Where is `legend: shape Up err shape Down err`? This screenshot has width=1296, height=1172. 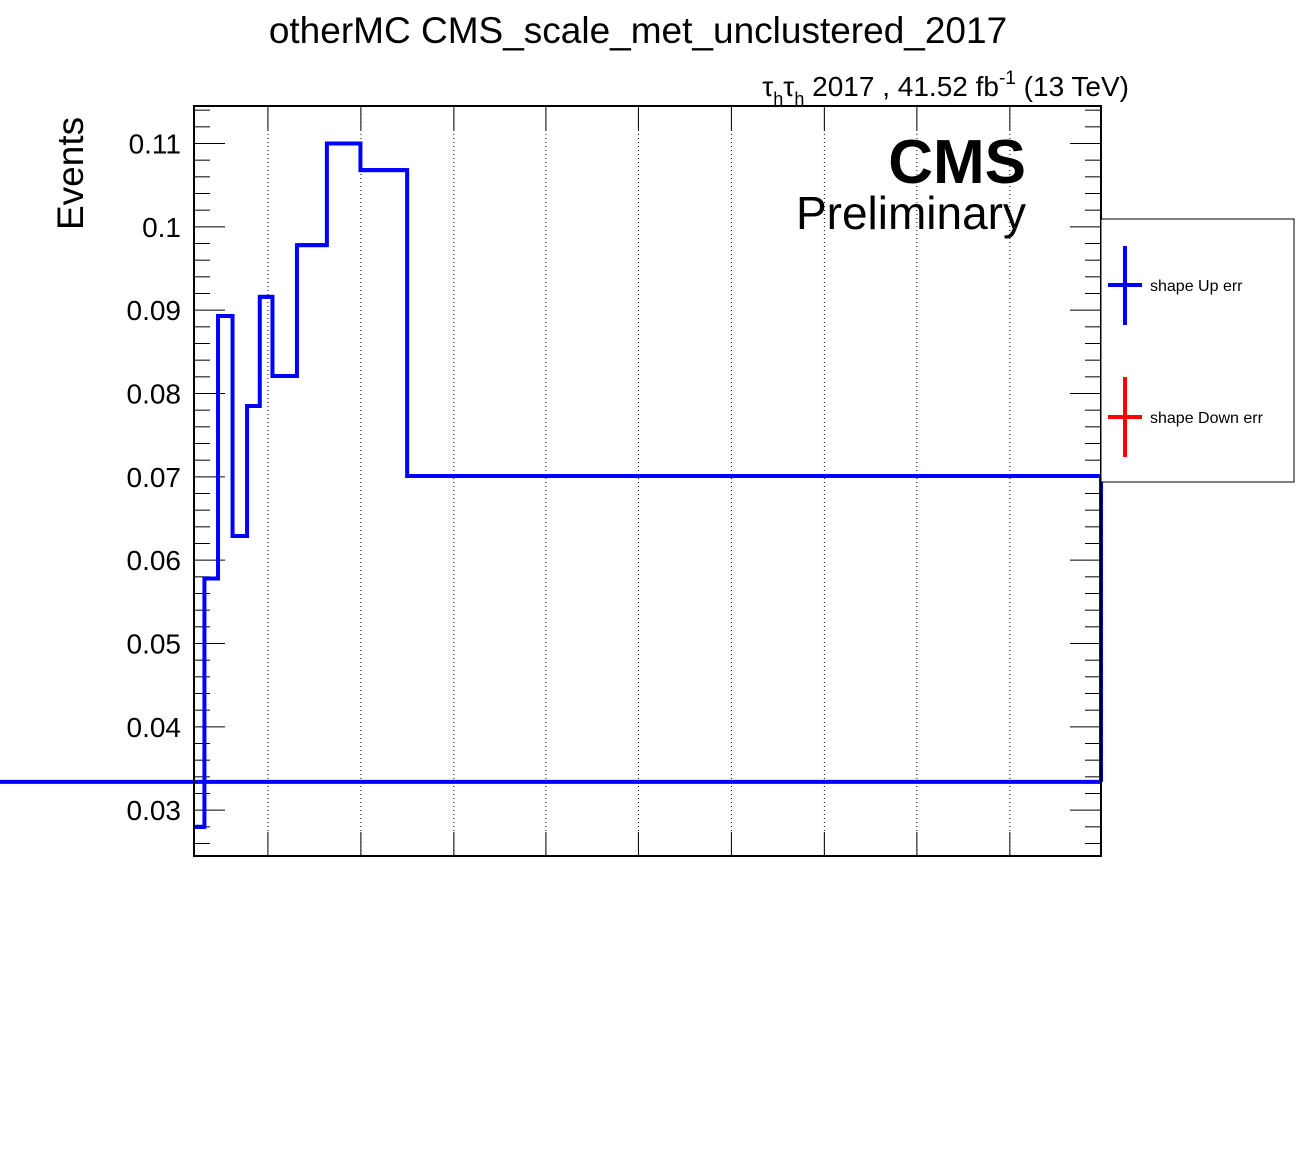 legend: shape Up err shape Down err is located at coordinates (1197, 350).